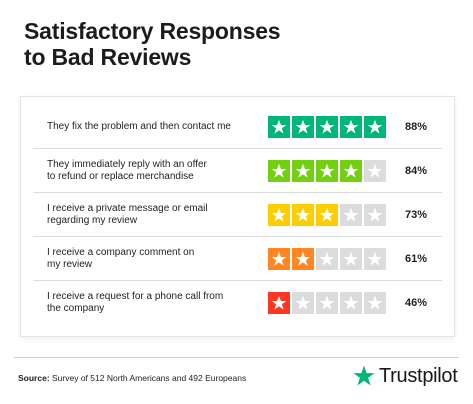 This screenshot has width=473, height=404. I want to click on percent-value: 73%, so click(416, 215).